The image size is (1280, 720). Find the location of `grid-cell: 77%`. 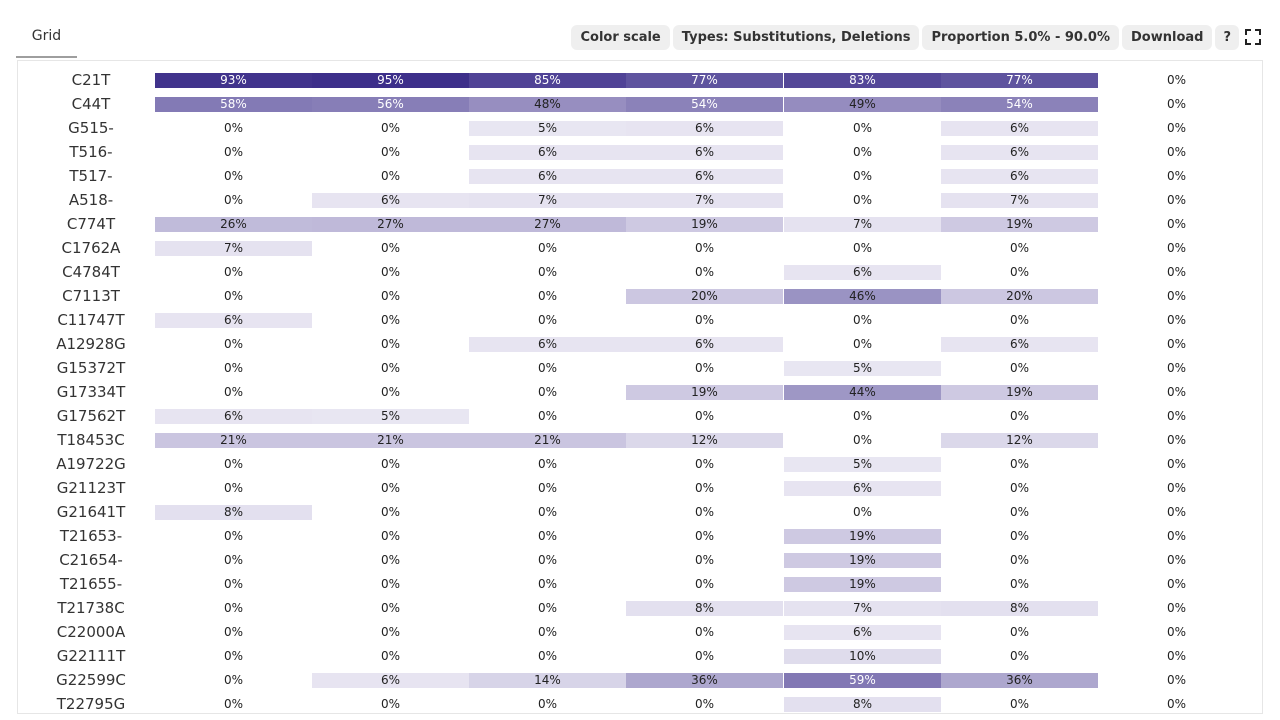

grid-cell: 77% is located at coordinates (704, 80).